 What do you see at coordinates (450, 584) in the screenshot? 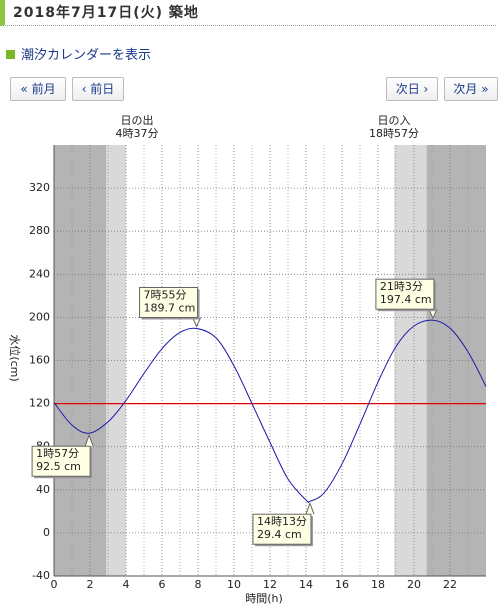
I see `x-tick-label: 22` at bounding box center [450, 584].